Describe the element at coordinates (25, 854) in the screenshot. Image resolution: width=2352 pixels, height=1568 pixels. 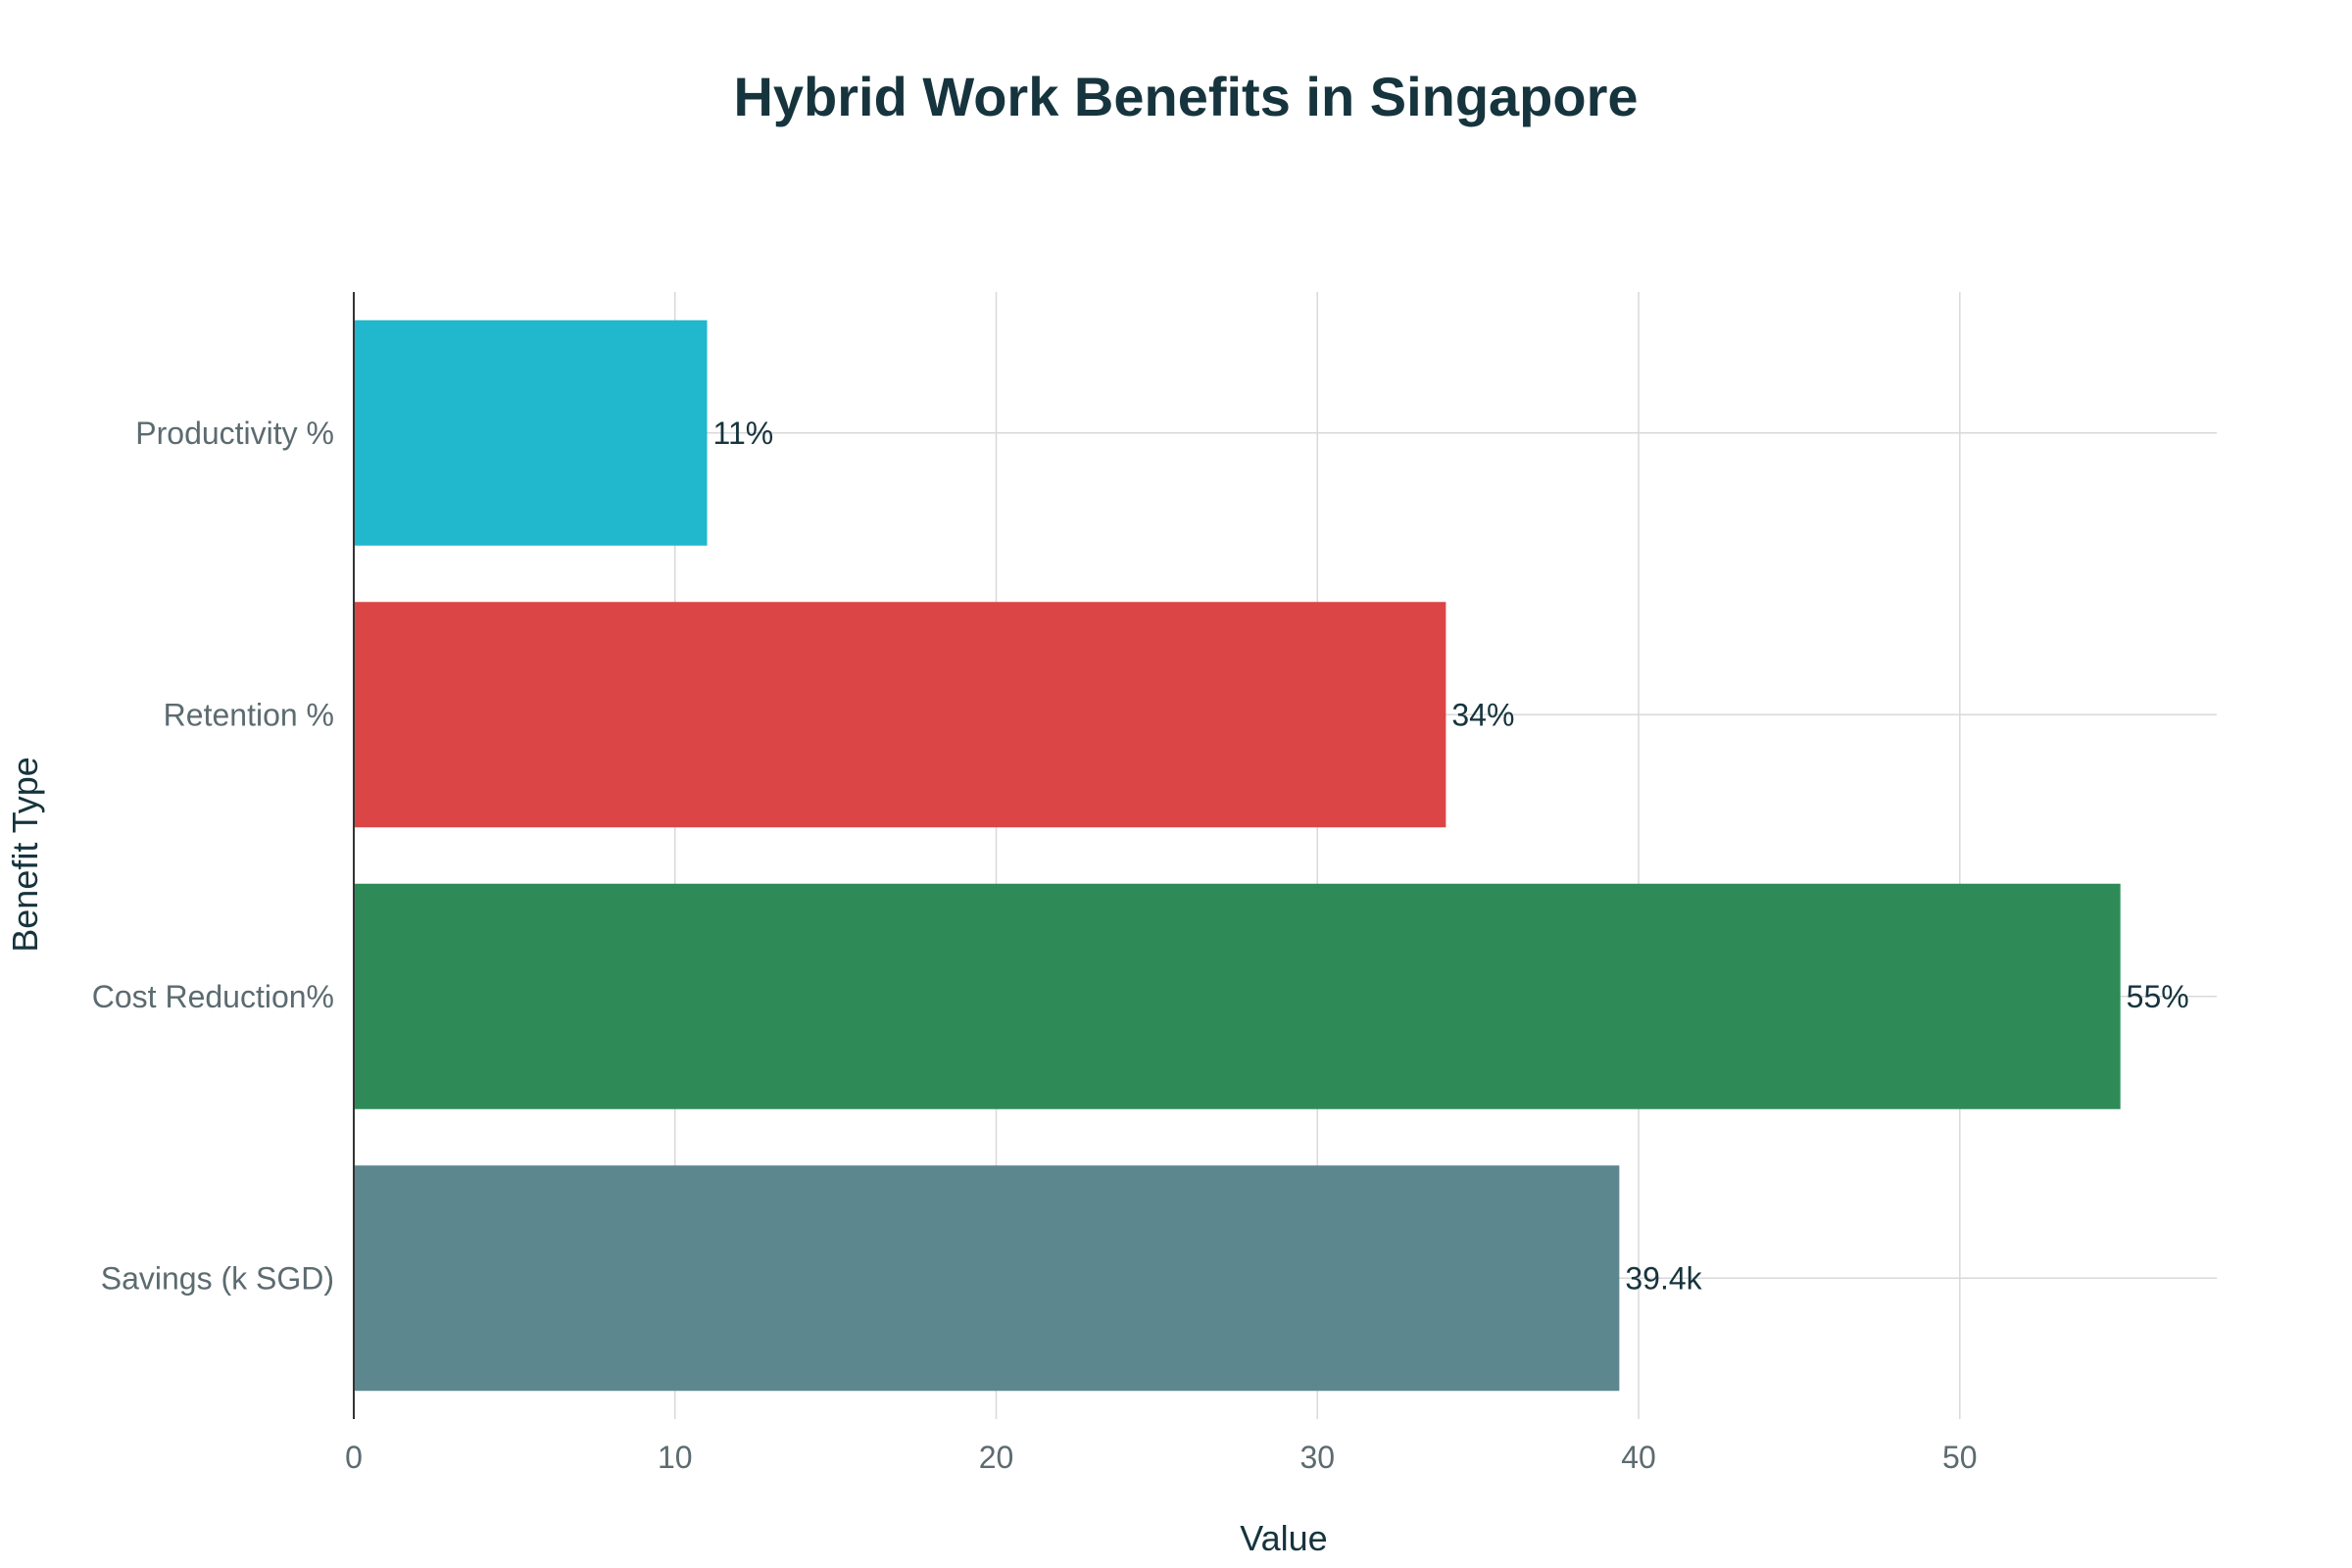
I see `y-axis-title: Benefit Type` at that location.